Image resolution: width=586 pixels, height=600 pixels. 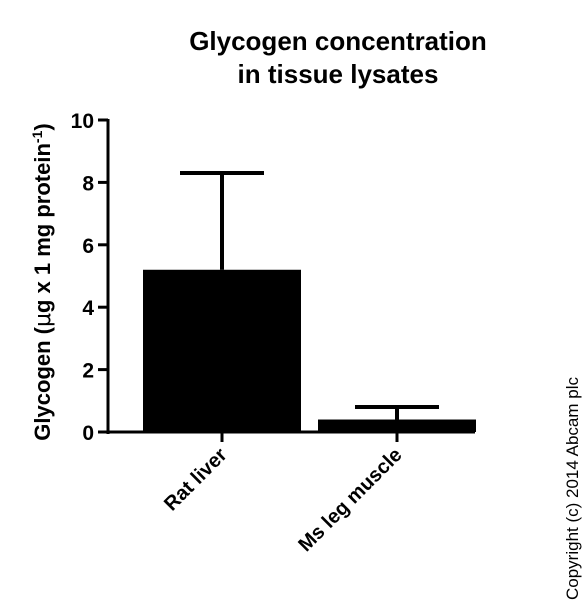 I want to click on y-tick-label-0: 0, so click(x=88, y=433).